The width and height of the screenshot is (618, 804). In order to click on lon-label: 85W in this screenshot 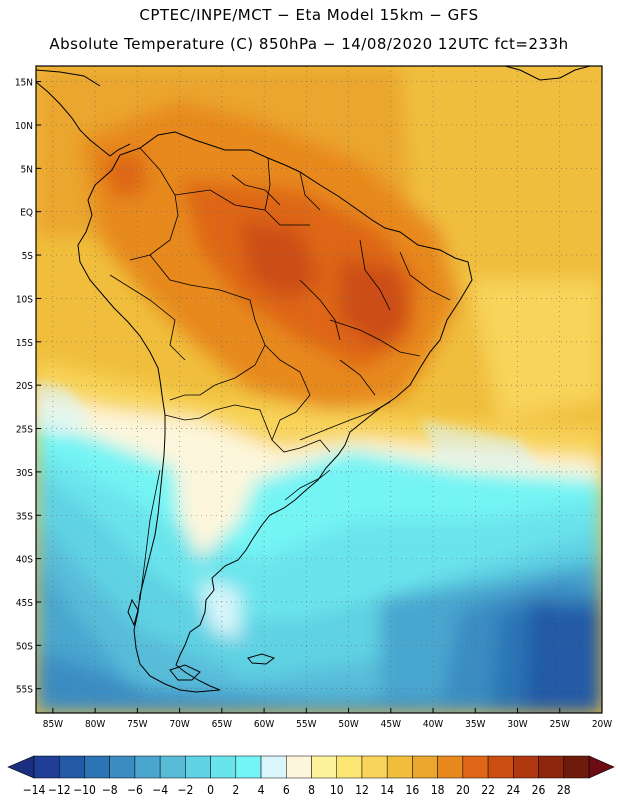, I will do `click(53, 724)`.